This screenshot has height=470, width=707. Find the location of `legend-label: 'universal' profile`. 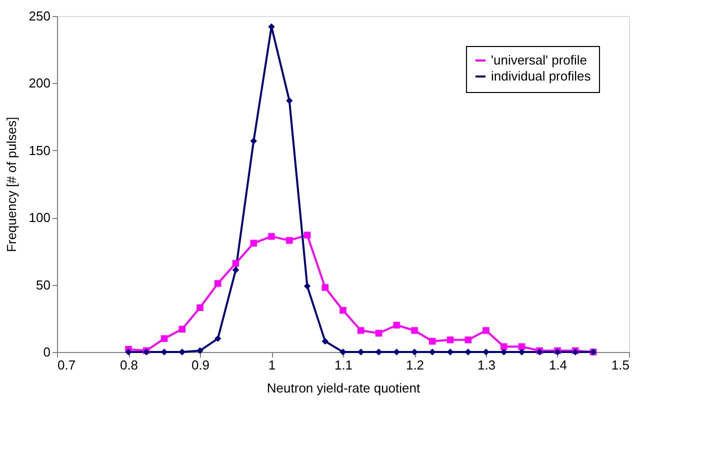

legend-label: 'universal' profile is located at coordinates (539, 60).